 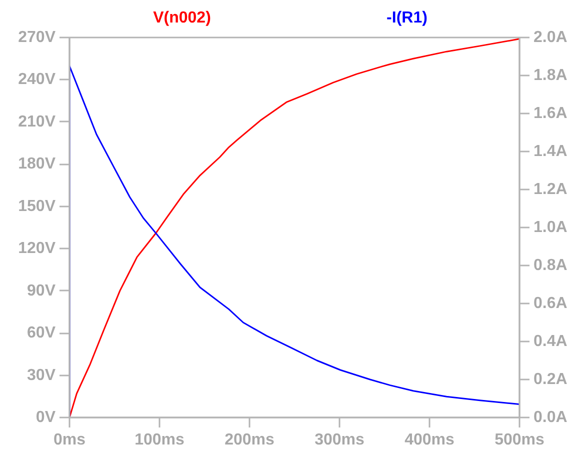 I want to click on y2-tick-label: 1.0A, so click(x=551, y=227).